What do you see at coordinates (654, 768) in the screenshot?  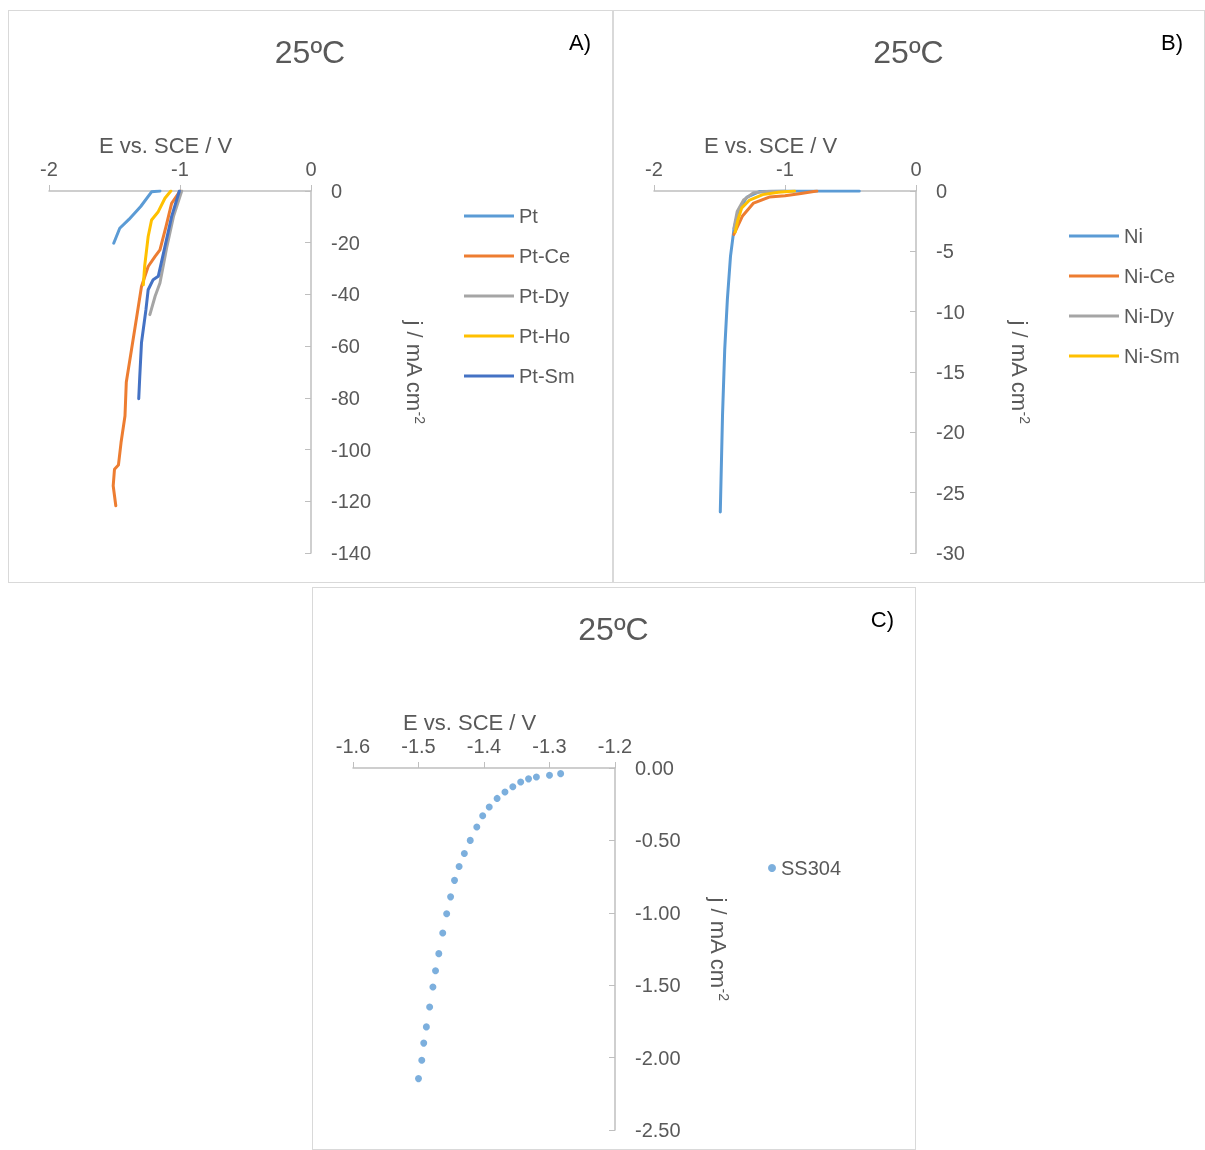 I see `y-tick-label: 0.00` at bounding box center [654, 768].